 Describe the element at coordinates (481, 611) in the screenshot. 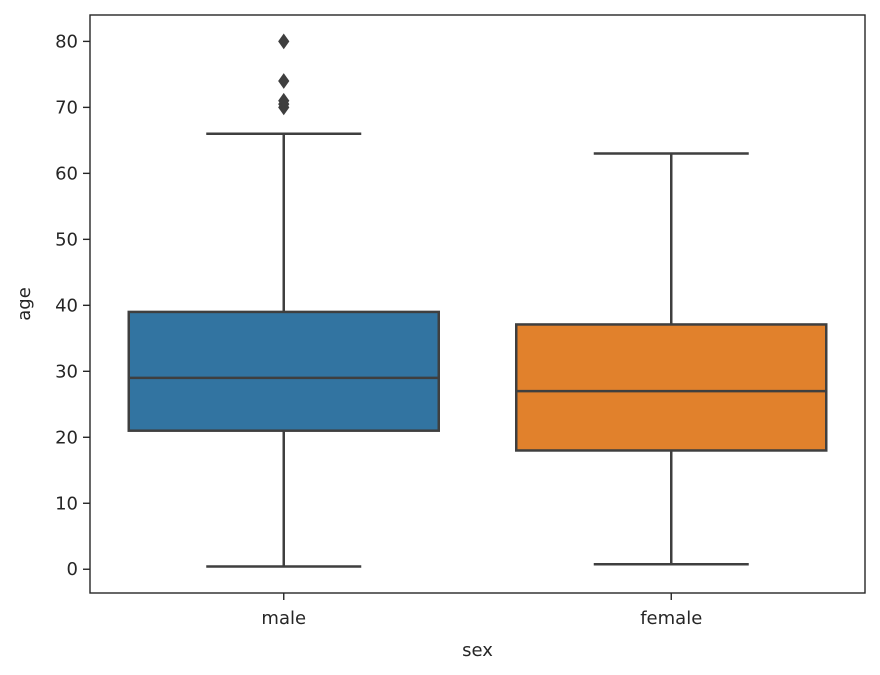

I see `x-axis: male female` at that location.